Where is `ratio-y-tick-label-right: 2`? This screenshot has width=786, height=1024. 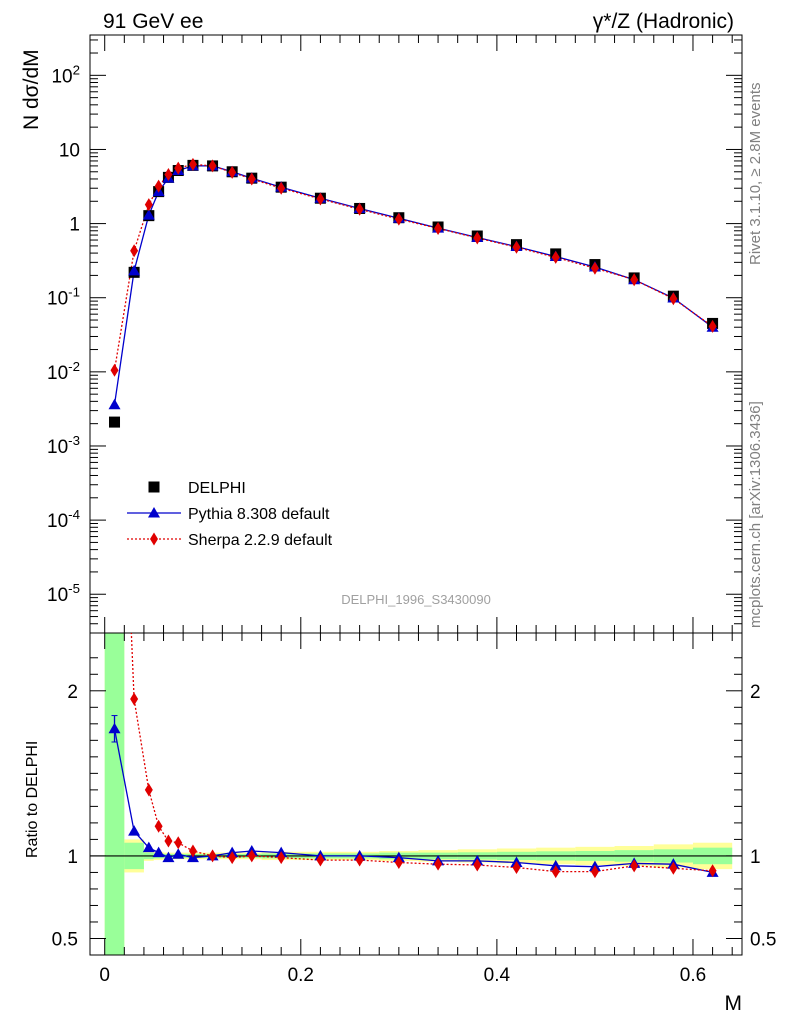 ratio-y-tick-label-right: 2 is located at coordinates (755, 692).